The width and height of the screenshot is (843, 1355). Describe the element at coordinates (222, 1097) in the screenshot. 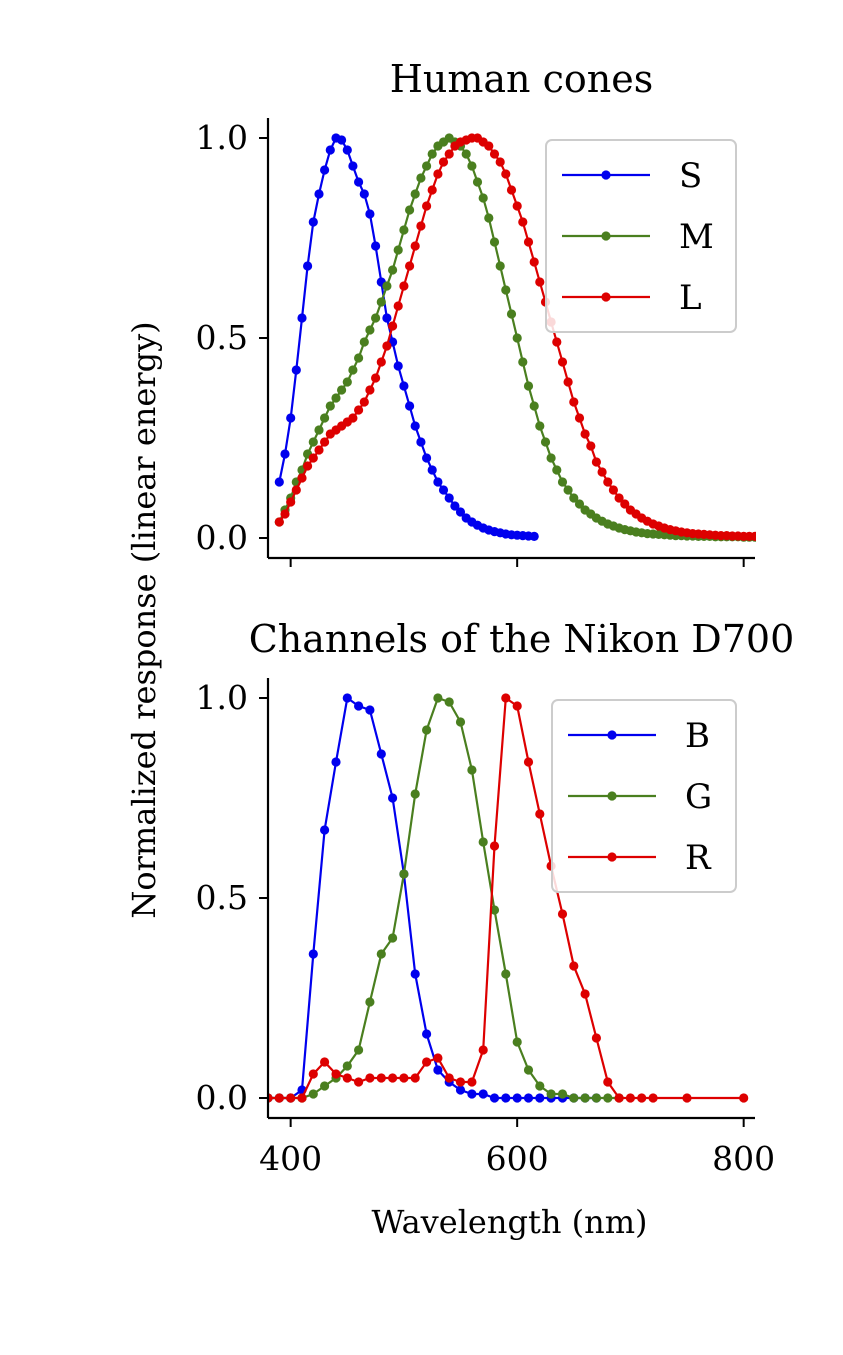

I see `y-tick-label: 0.0` at that location.